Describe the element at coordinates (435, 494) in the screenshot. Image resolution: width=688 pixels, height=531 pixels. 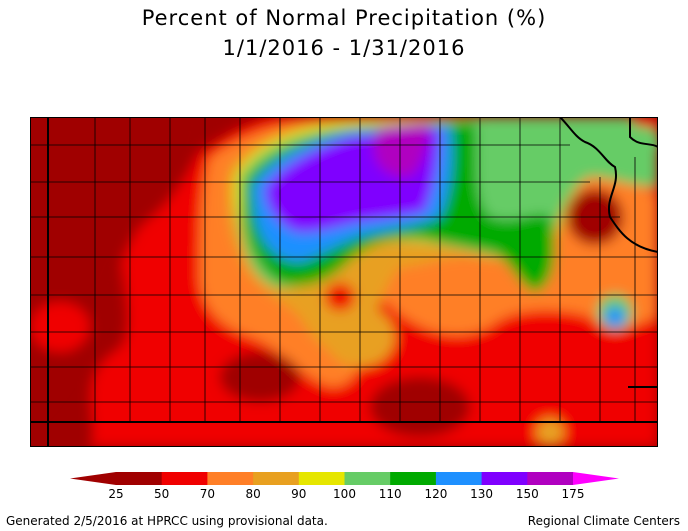
I see `legend-tick-label: 120` at that location.